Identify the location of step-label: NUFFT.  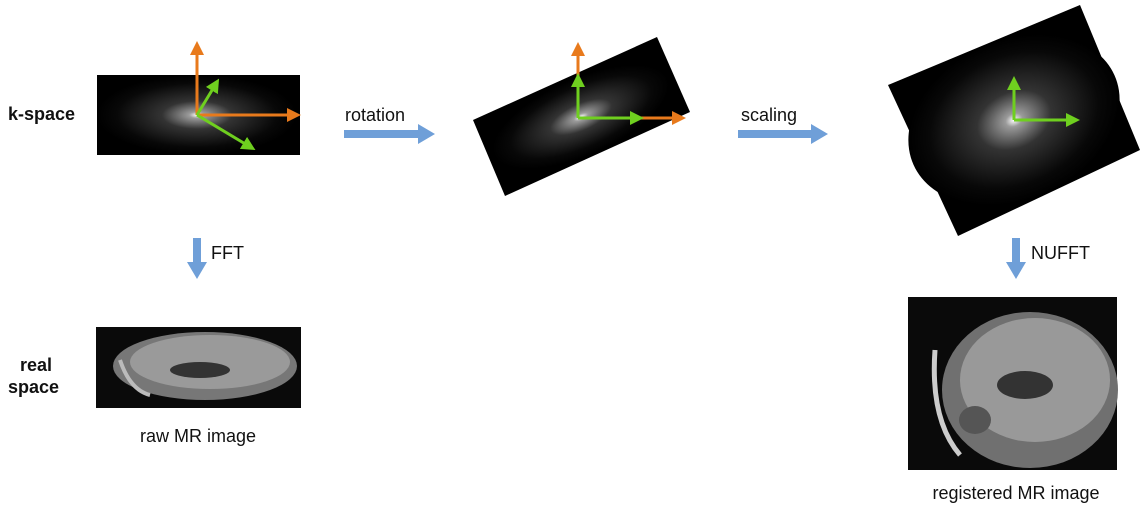
(1060, 253).